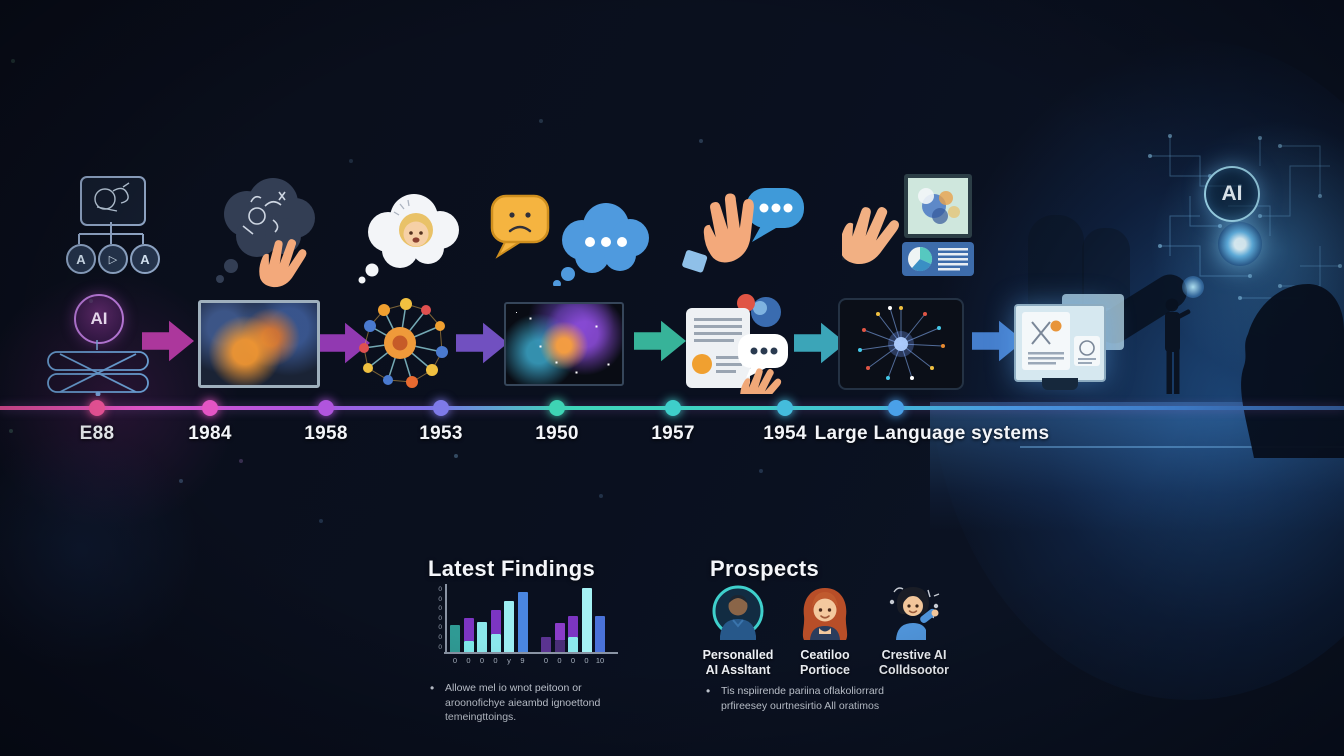  Describe the element at coordinates (743, 230) in the screenshot. I see `hand-chat-icon` at that location.